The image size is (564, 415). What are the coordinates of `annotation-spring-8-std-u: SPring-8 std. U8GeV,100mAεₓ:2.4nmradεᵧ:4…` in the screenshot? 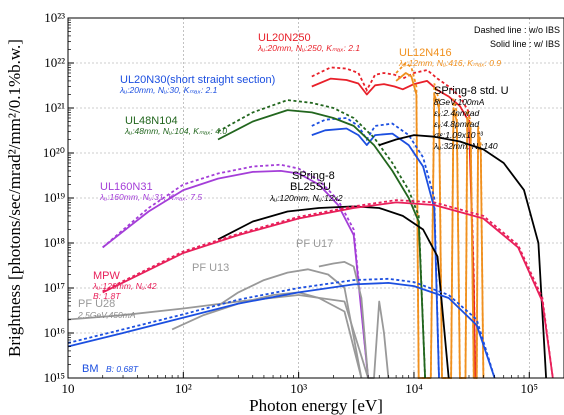 It's located at (471, 118).